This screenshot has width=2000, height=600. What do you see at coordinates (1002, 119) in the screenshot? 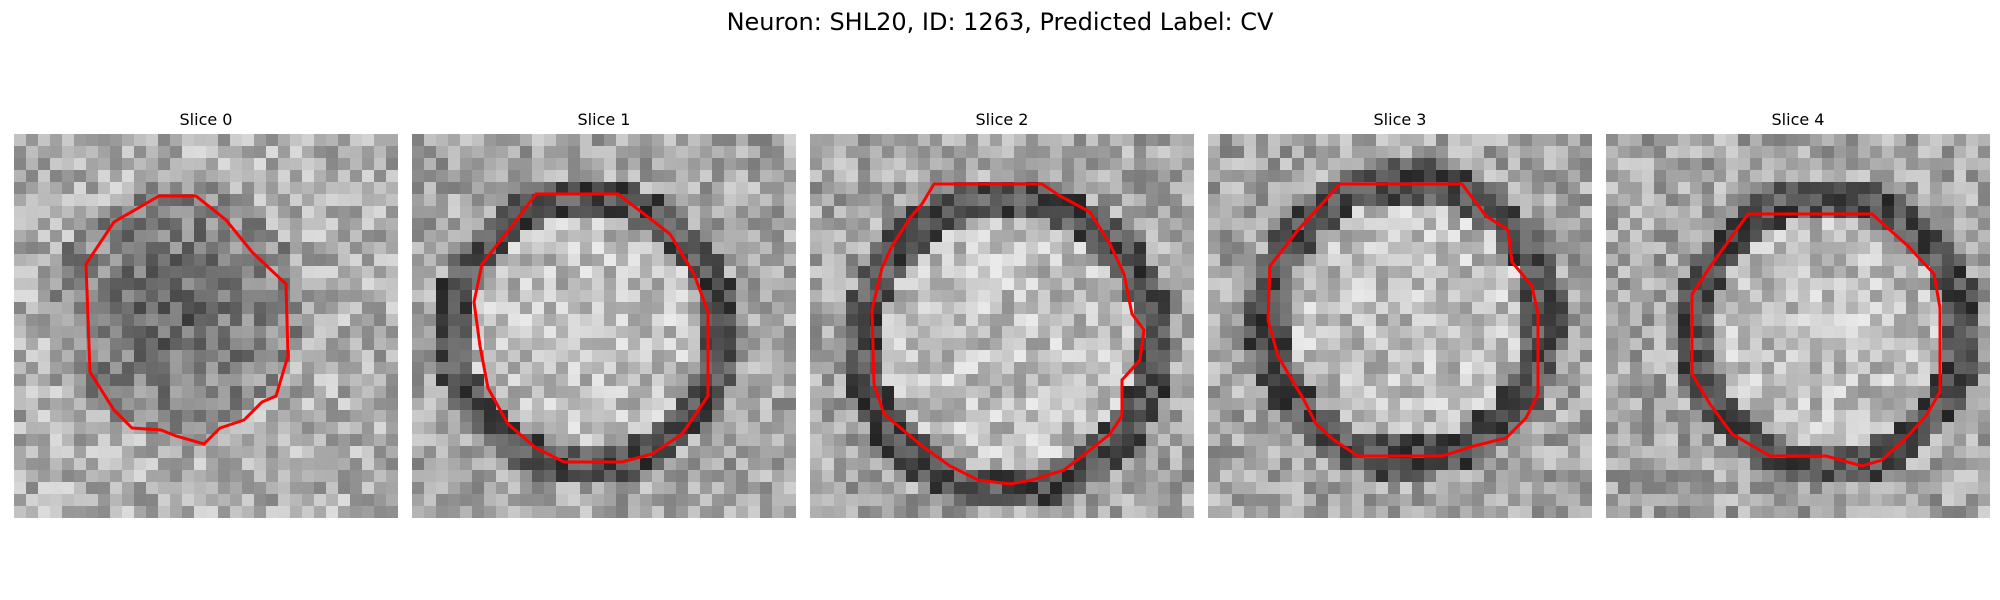
I see `slice-title: Slice 2` at bounding box center [1002, 119].